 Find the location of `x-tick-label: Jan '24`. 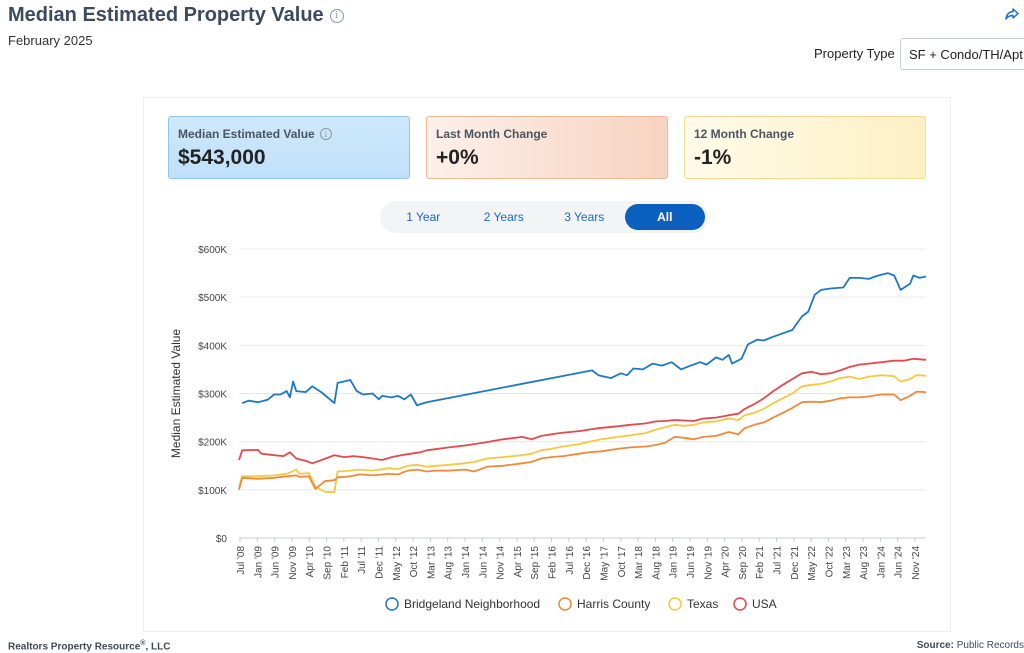

x-tick-label: Jan '24 is located at coordinates (881, 562).